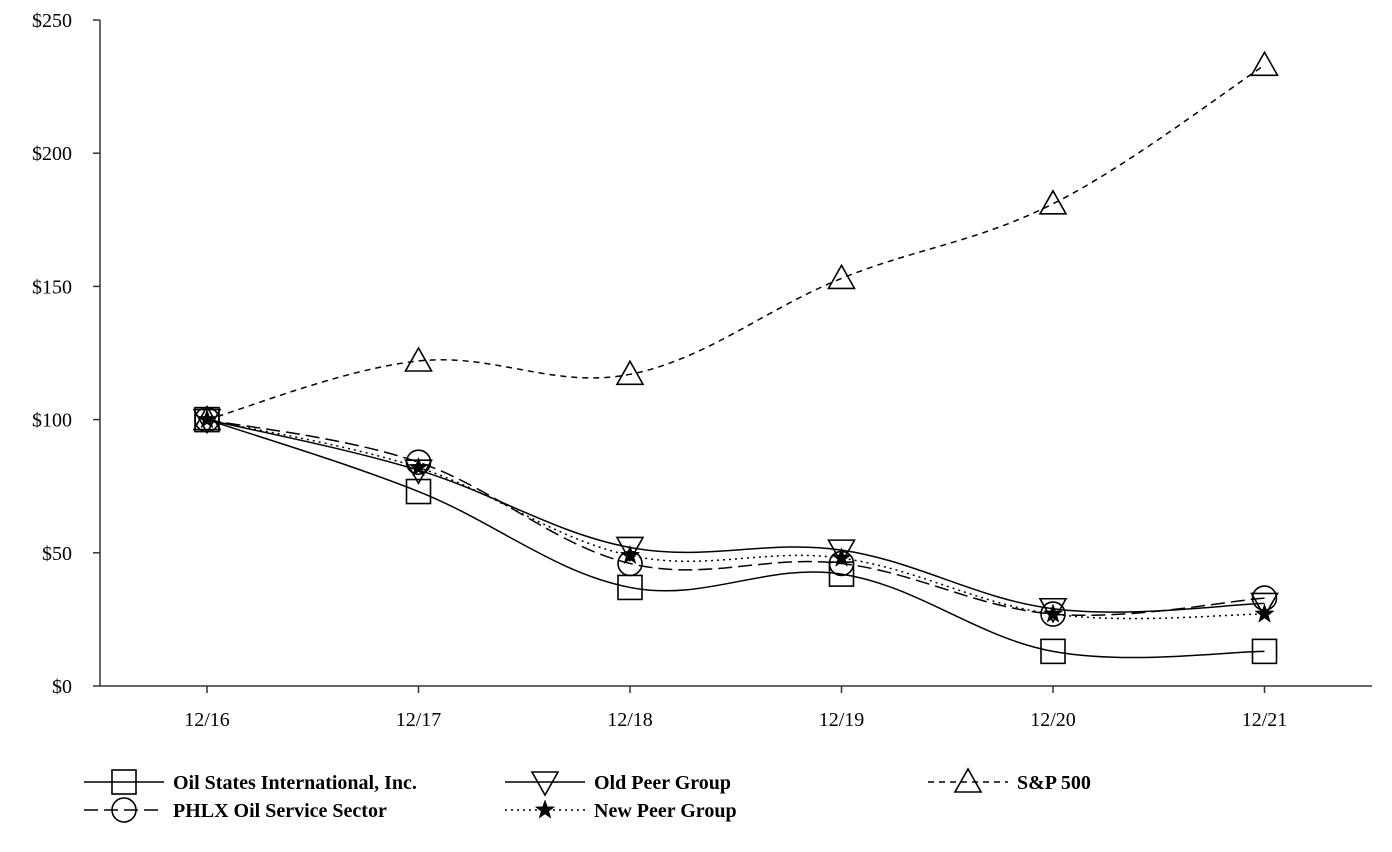 This screenshot has height=852, width=1392. I want to click on x-tick-label: 12/17, so click(419, 720).